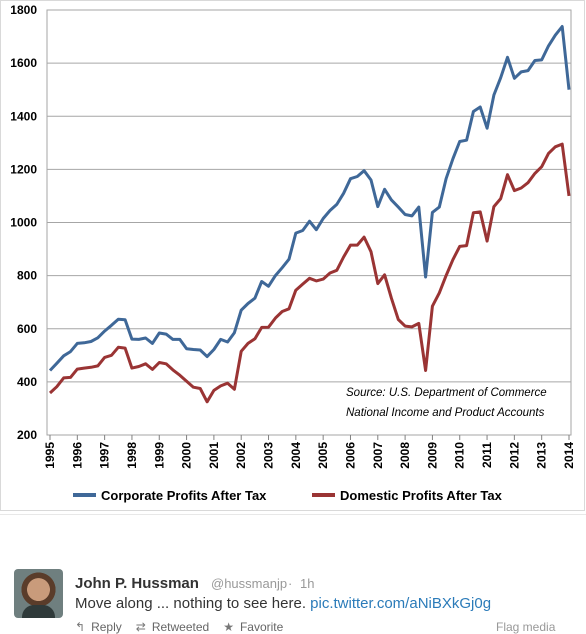 The height and width of the screenshot is (634, 586). What do you see at coordinates (249, 583) in the screenshot?
I see `author-handle: @hussmanjp` at bounding box center [249, 583].